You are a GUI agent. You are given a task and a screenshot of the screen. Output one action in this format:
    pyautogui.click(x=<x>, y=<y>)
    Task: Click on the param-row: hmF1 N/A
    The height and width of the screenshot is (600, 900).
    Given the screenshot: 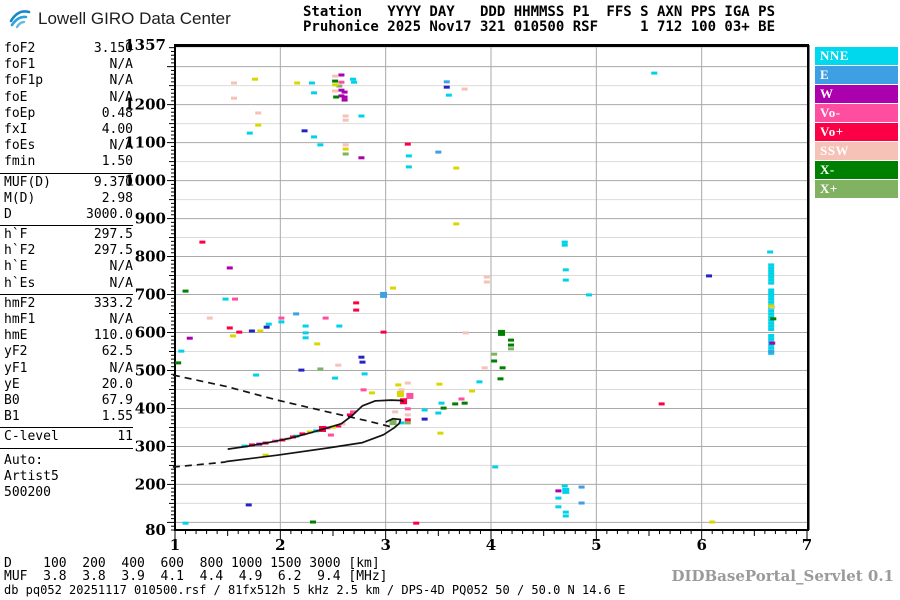 What is the action you would take?
    pyautogui.click(x=66, y=320)
    